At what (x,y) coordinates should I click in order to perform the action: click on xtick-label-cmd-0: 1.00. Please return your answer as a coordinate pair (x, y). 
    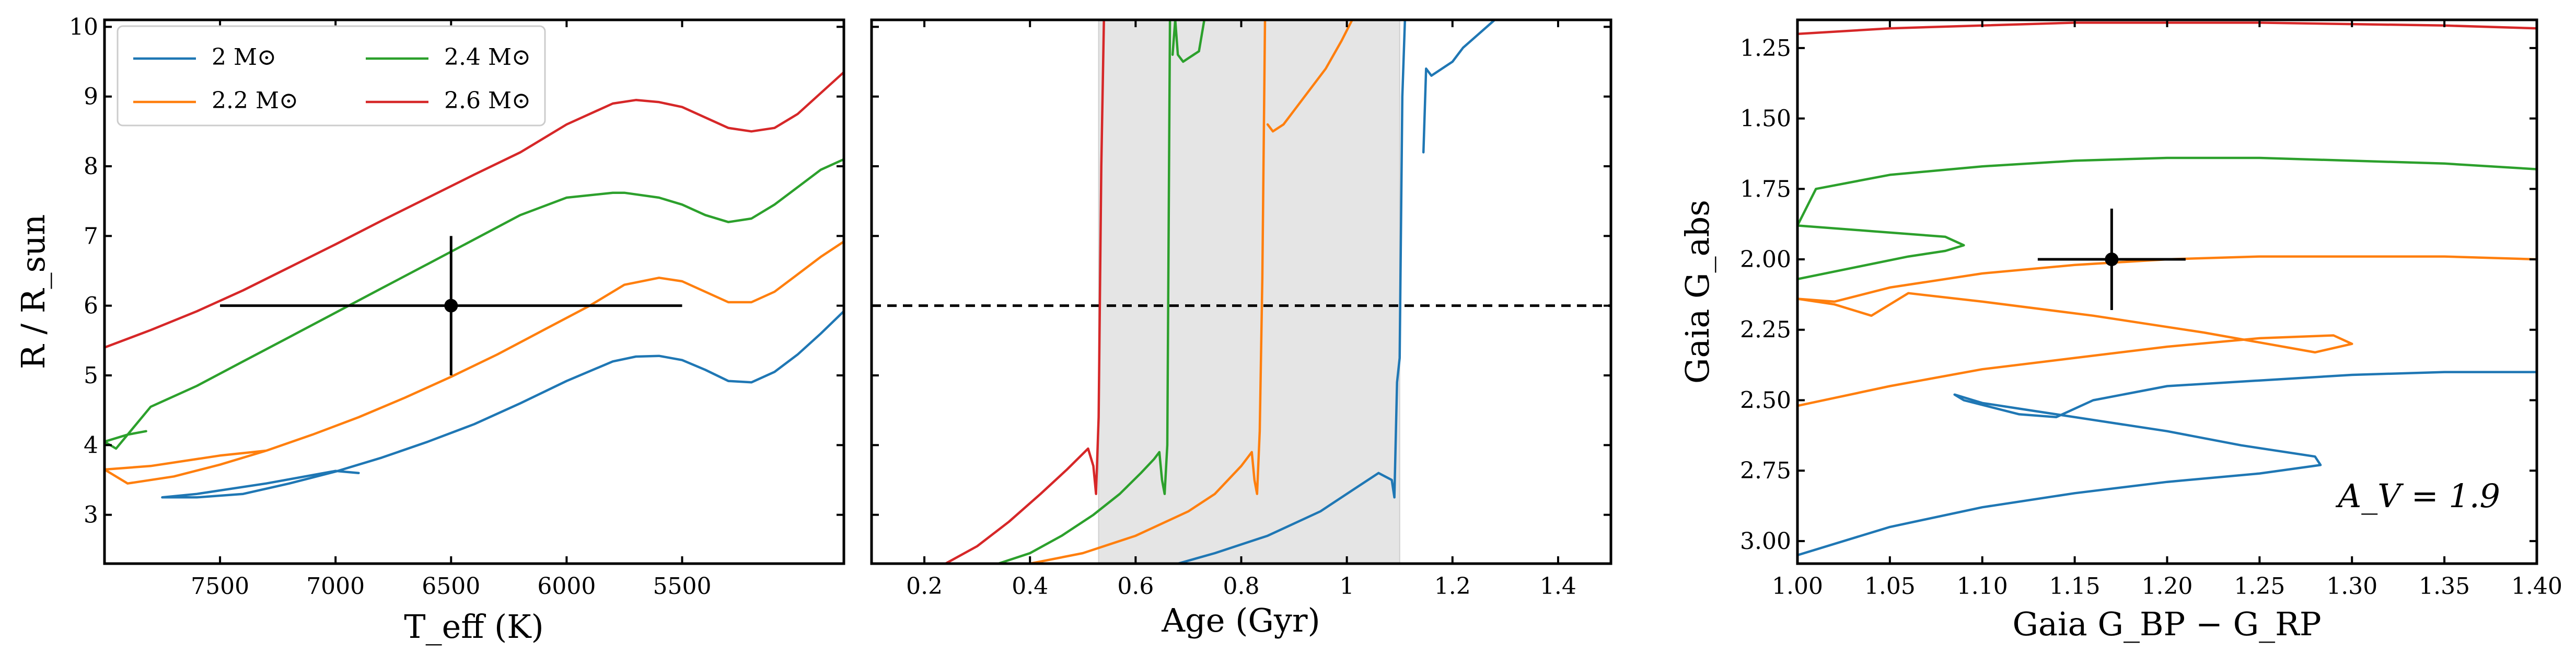
    Looking at the image, I should click on (1798, 587).